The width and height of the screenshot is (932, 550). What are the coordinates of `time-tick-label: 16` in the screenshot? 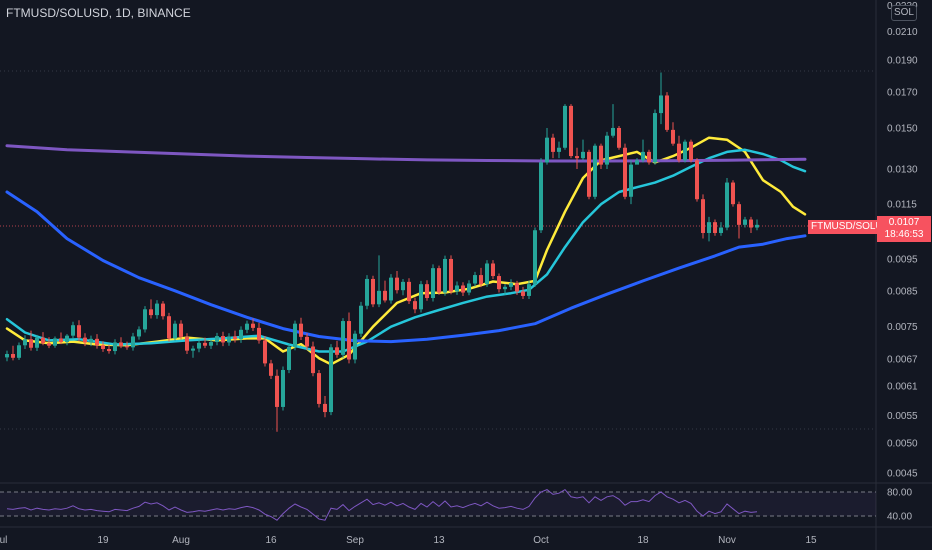 It's located at (271, 540).